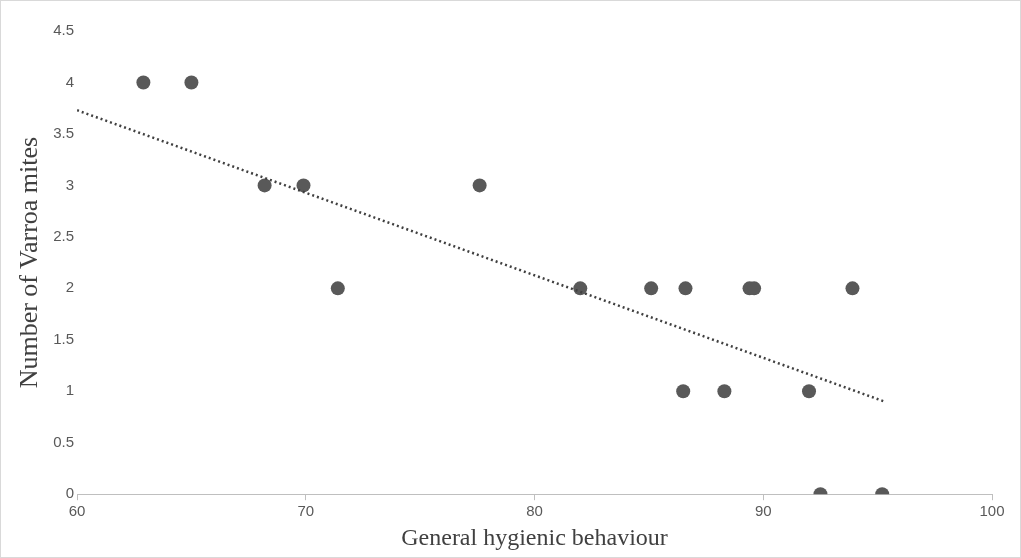 This screenshot has height=558, width=1021. Describe the element at coordinates (64, 133) in the screenshot. I see `y-tick-label: 3.5` at that location.